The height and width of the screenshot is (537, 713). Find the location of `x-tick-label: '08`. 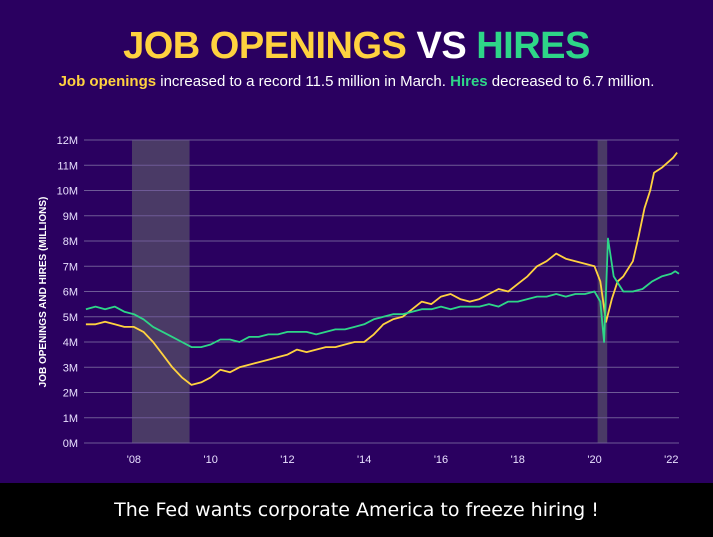

x-tick-label: '08 is located at coordinates (134, 460).